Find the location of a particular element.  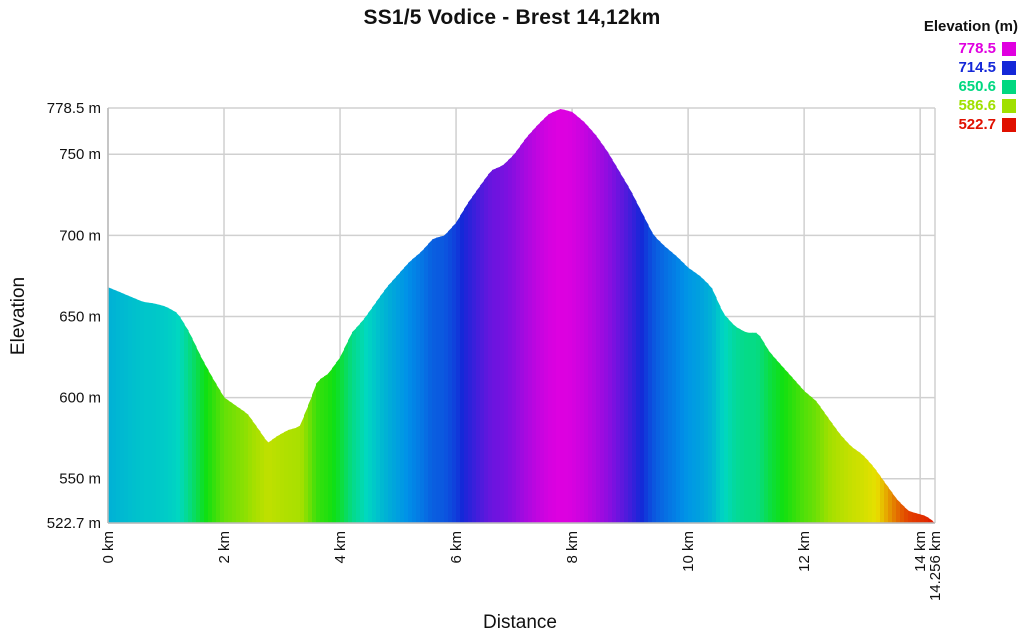

legend-swatch is located at coordinates (1009, 49).